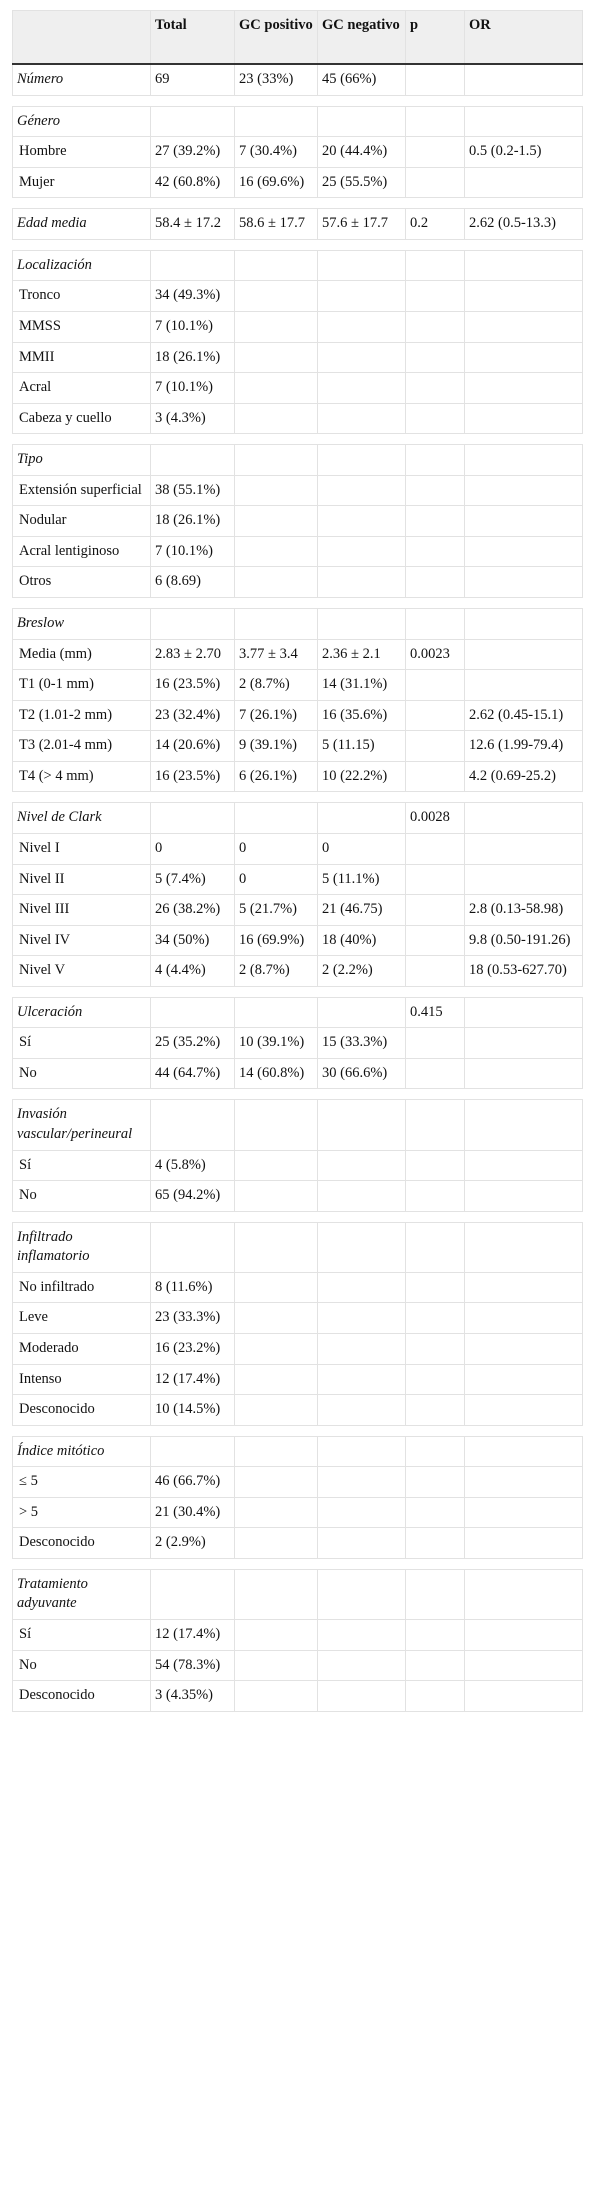 This screenshot has height=2187, width=590. What do you see at coordinates (276, 776) in the screenshot?
I see `cell: 6 (26.1%)` at bounding box center [276, 776].